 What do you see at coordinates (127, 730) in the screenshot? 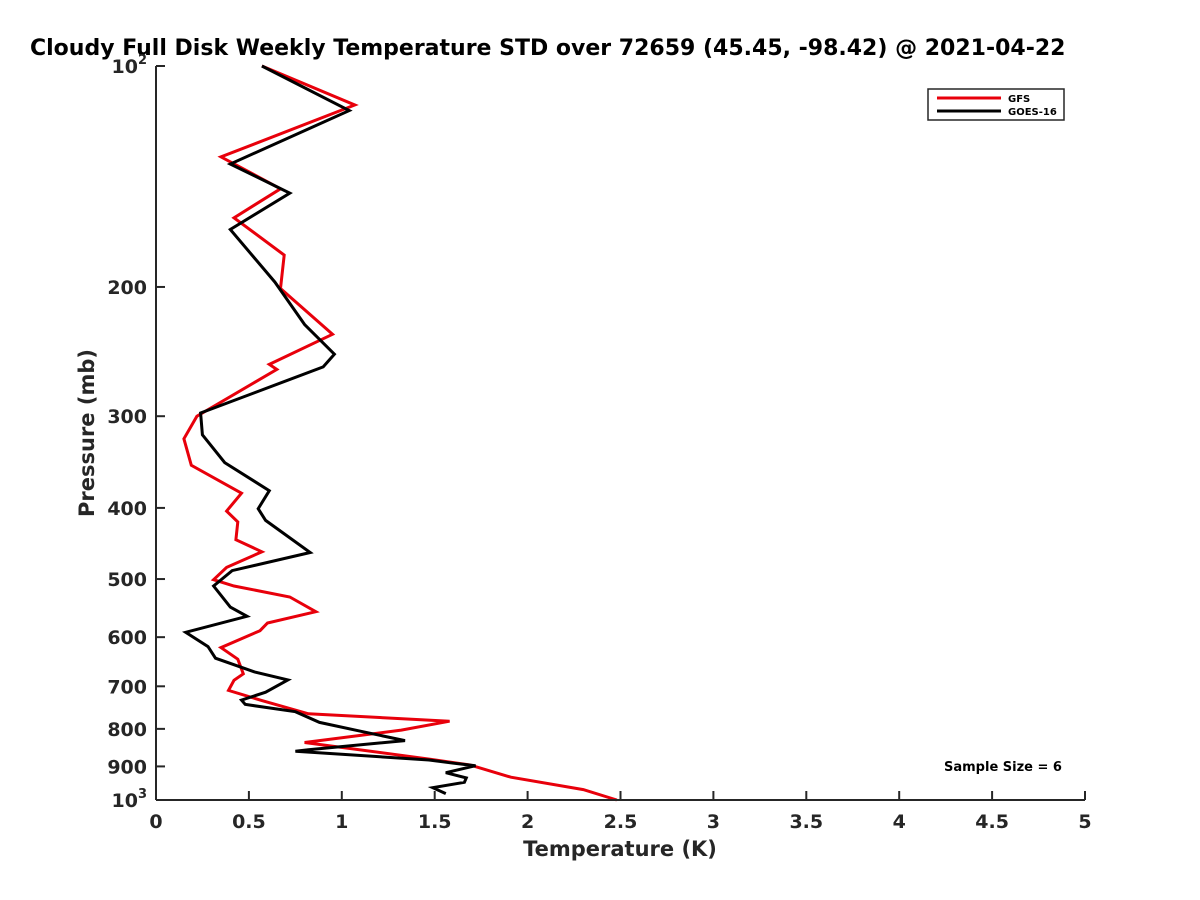
I see `y-tick-label: 800` at bounding box center [127, 730].